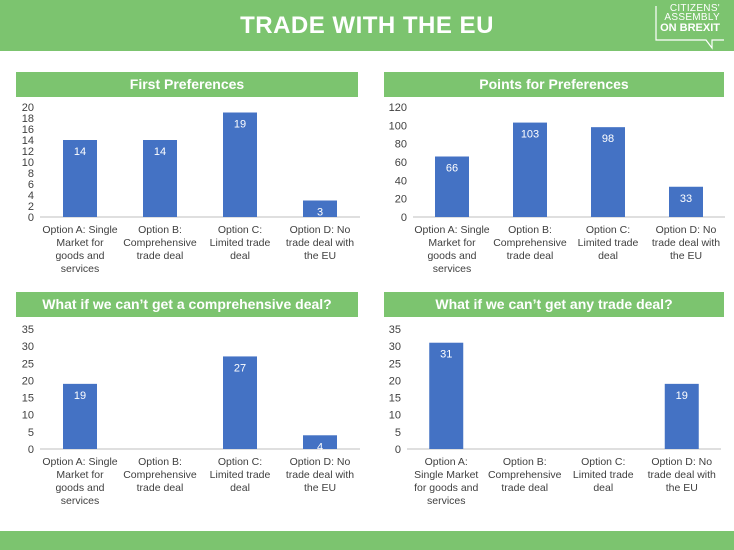 This screenshot has width=734, height=550. I want to click on data-label: 66, so click(452, 169).